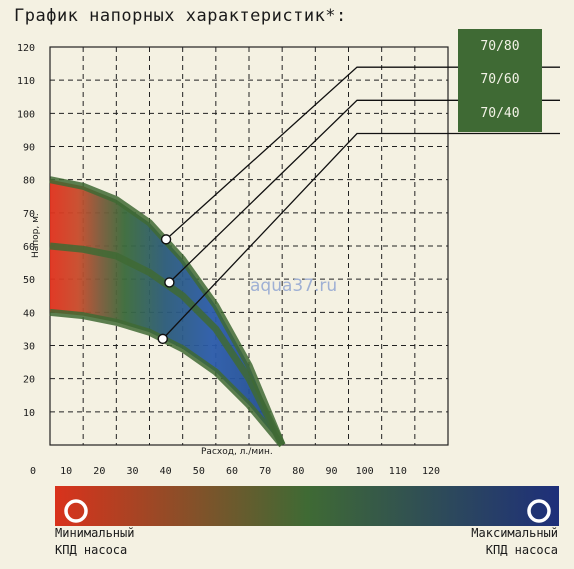 Image resolution: width=574 pixels, height=569 pixels. Describe the element at coordinates (365, 471) in the screenshot. I see `x-tick-label: 100` at that location.